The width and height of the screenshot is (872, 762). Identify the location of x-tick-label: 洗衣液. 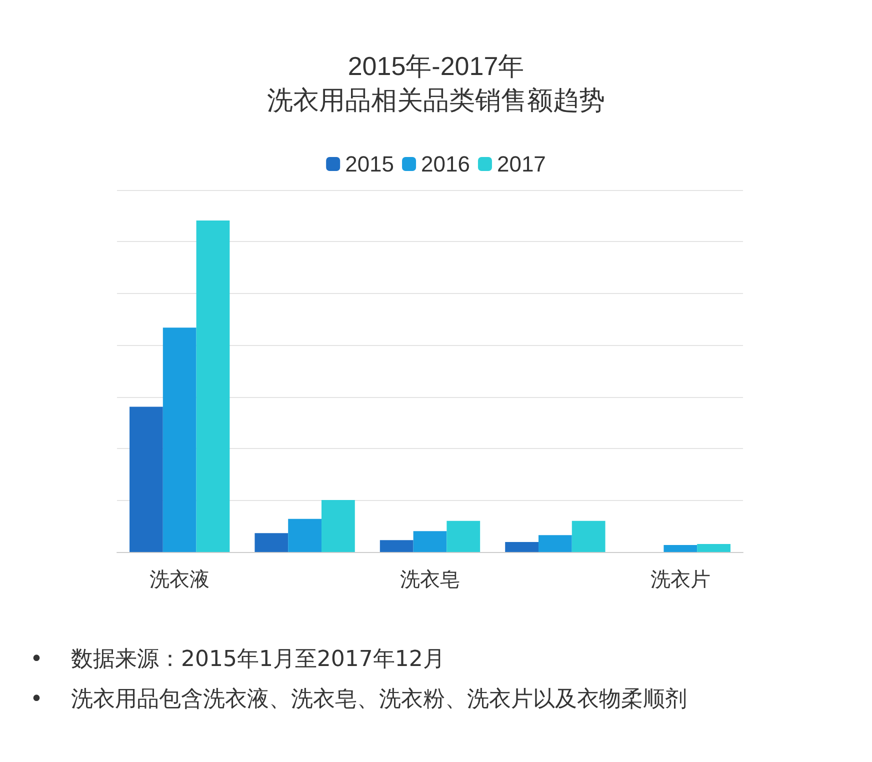
(180, 580).